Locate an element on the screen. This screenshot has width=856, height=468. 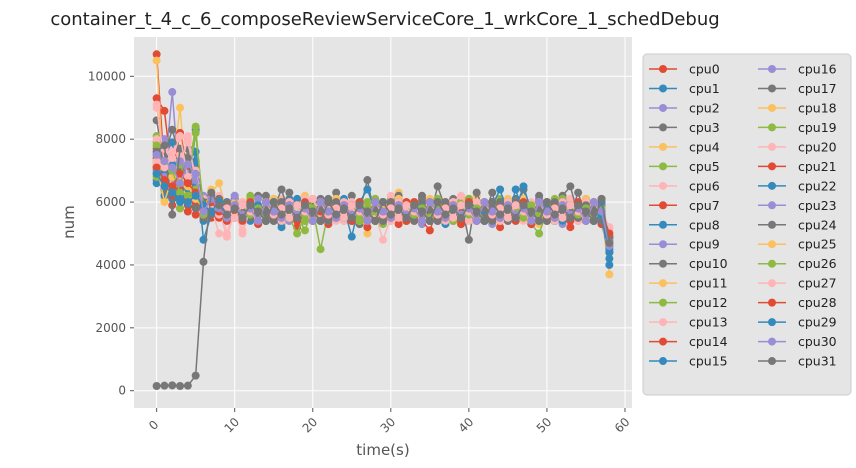
y-tick-label: 6000 is located at coordinates (110, 202).